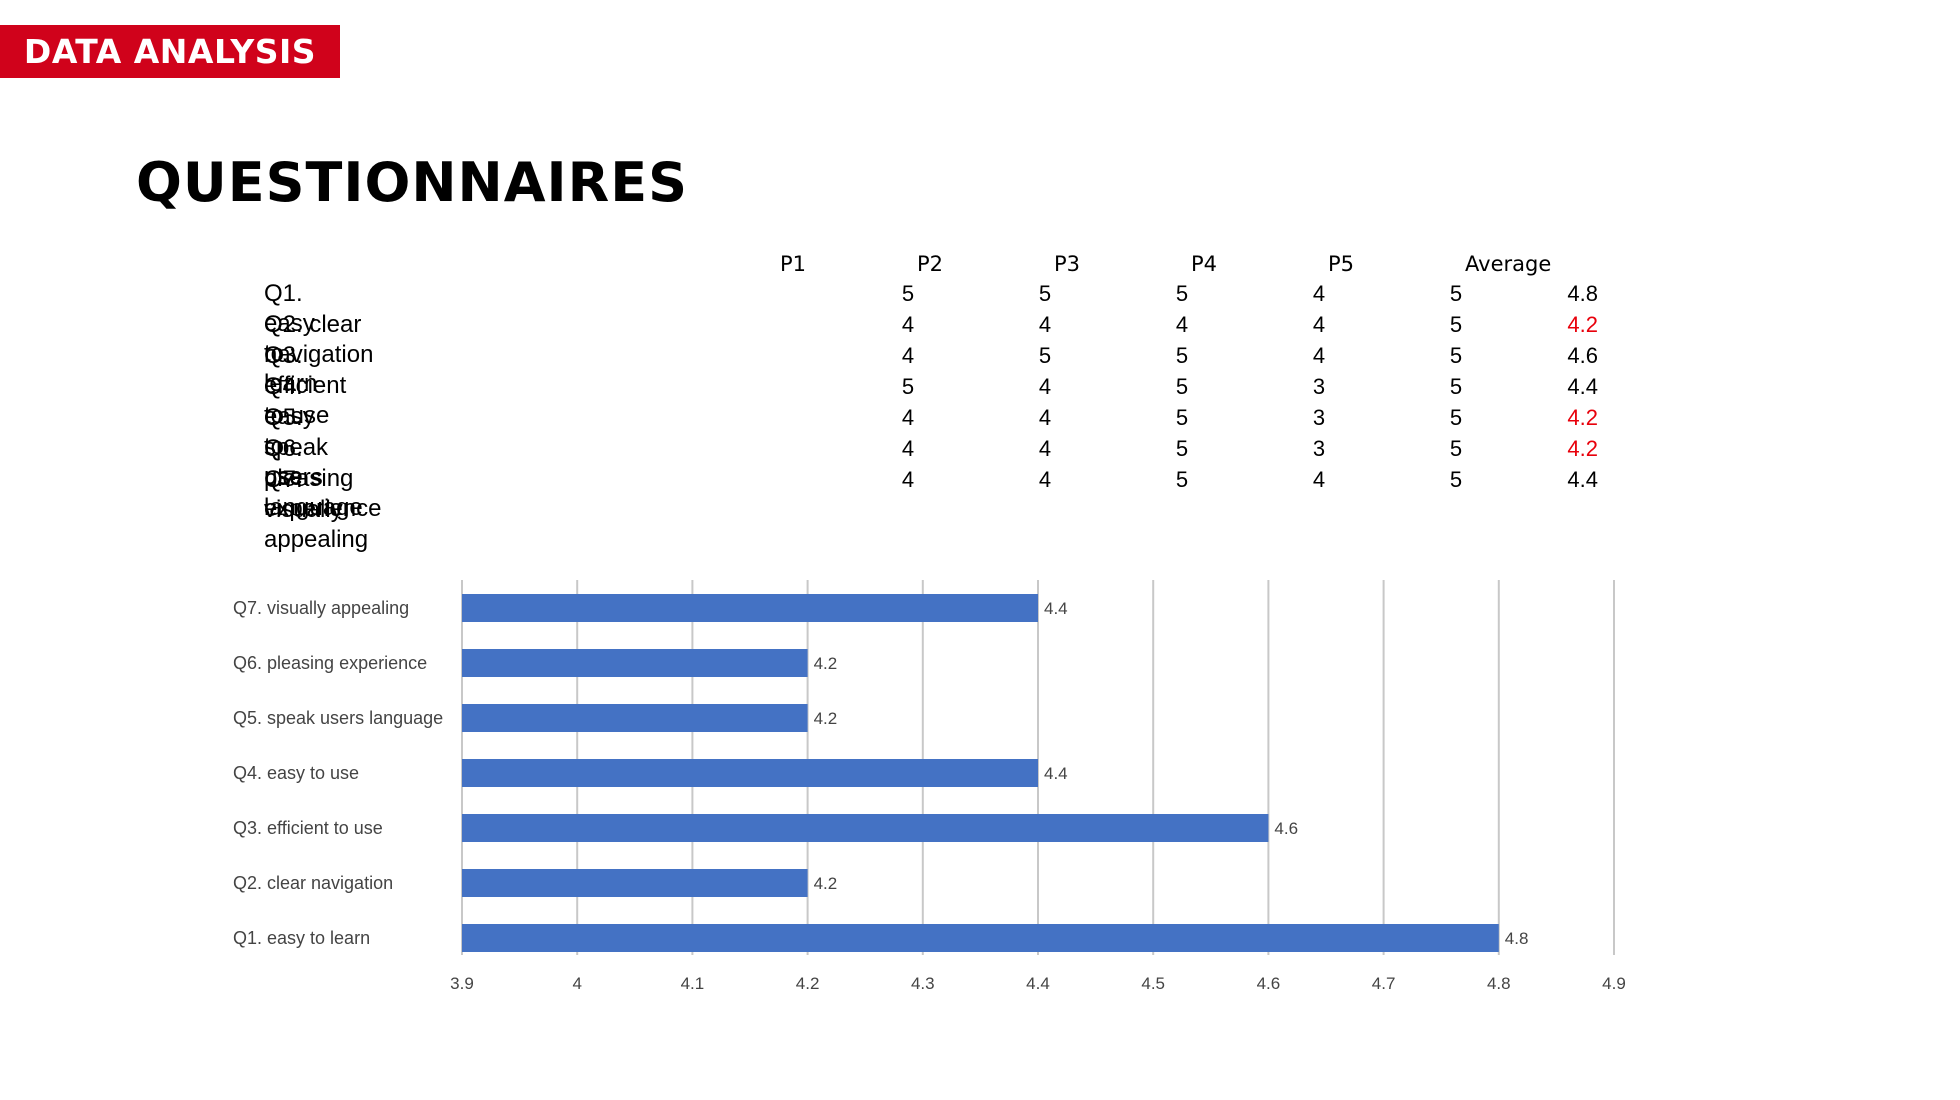  I want to click on question-label: Q2. clear navigation, so click(319, 339).